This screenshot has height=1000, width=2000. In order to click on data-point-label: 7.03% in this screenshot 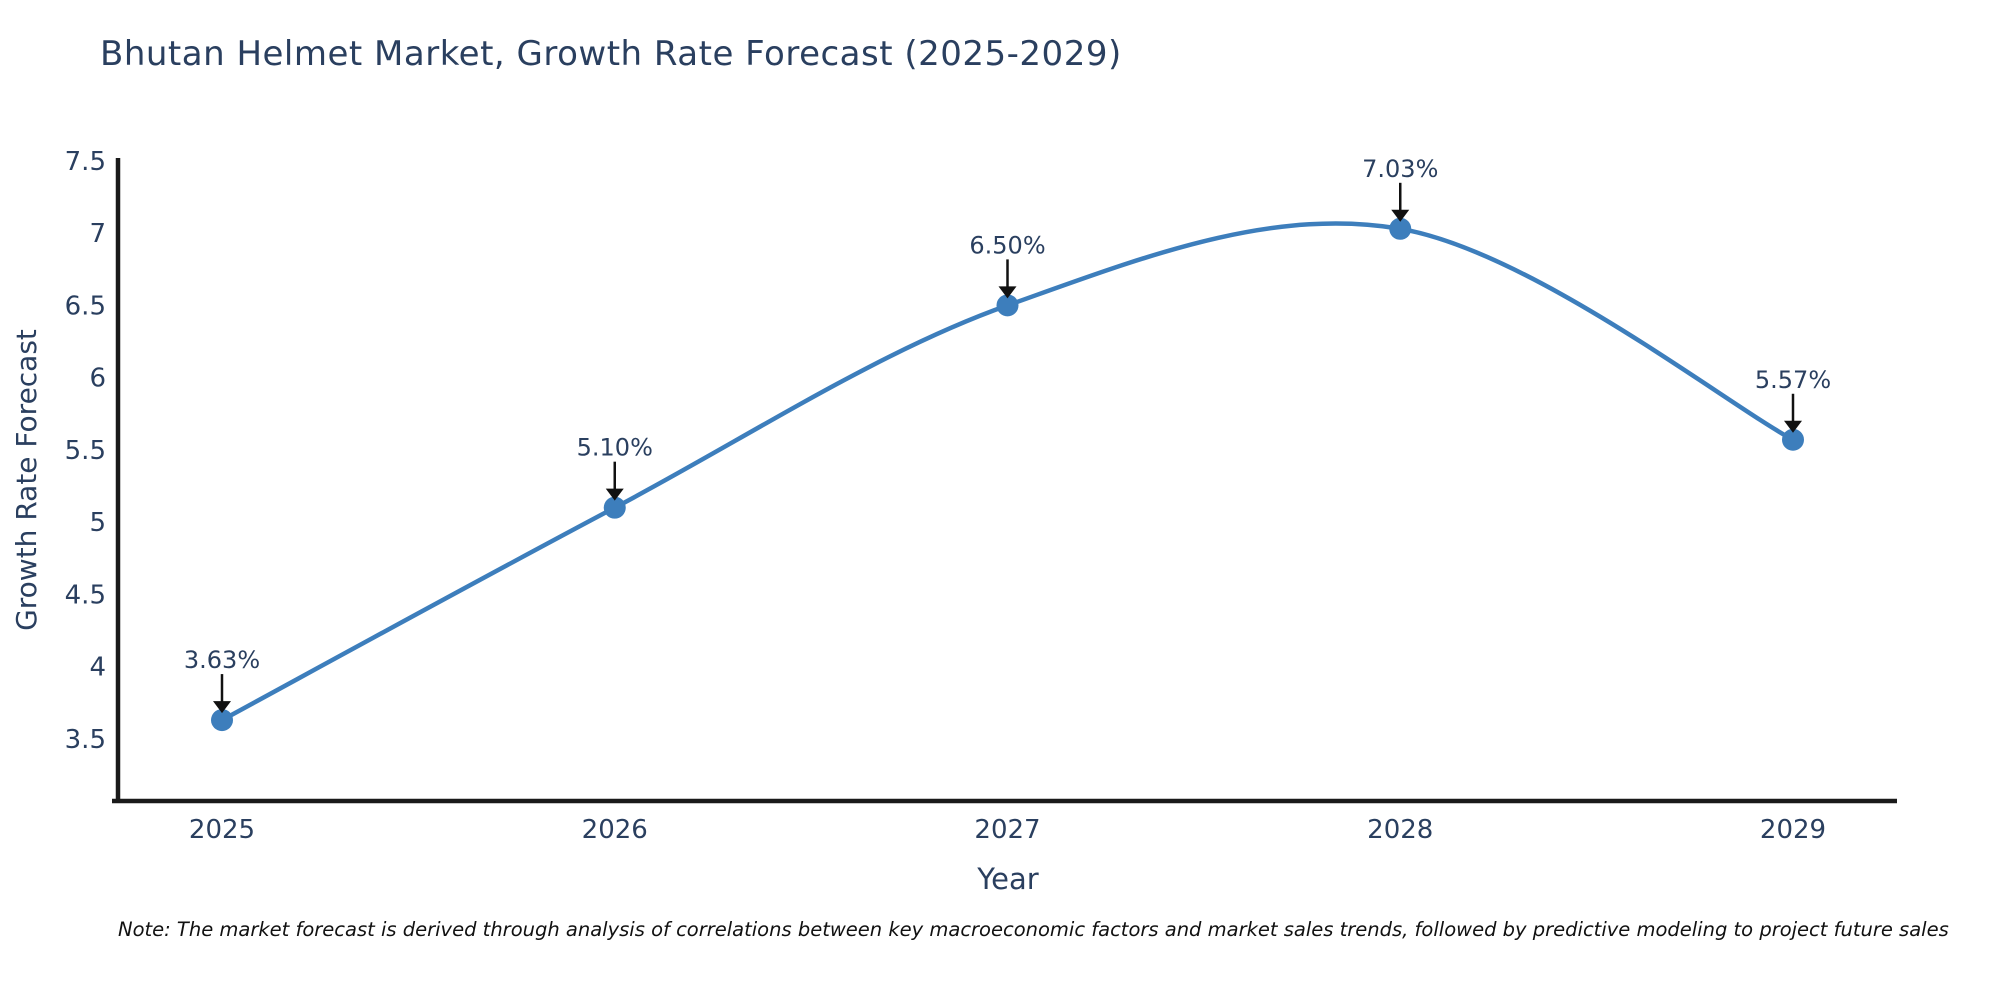, I will do `click(1400, 169)`.